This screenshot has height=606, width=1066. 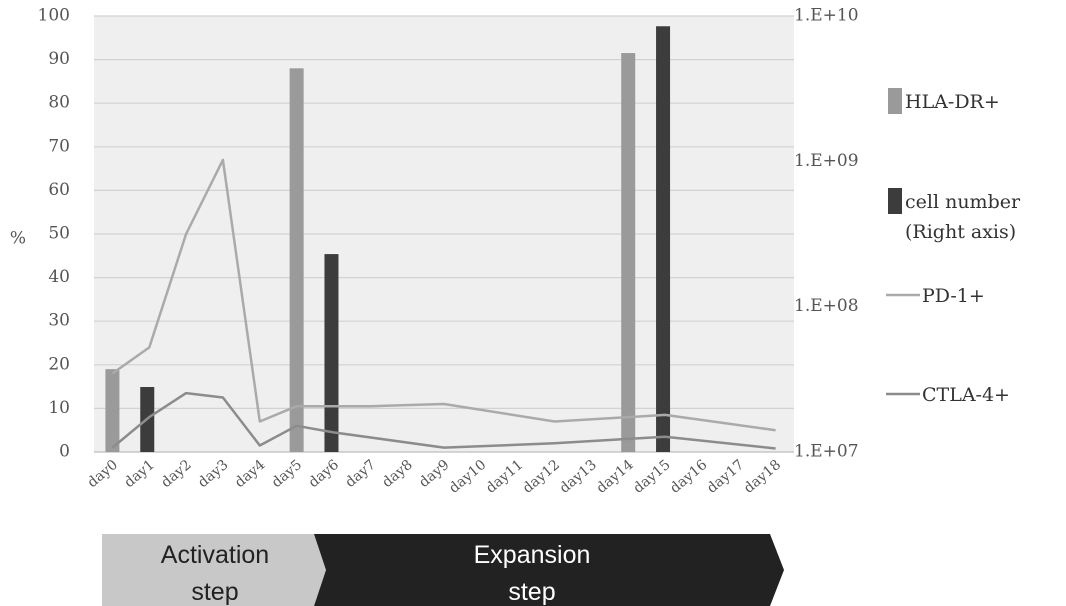 What do you see at coordinates (966, 395) in the screenshot?
I see `legend-label-ctla-4: CTLA-4+` at bounding box center [966, 395].